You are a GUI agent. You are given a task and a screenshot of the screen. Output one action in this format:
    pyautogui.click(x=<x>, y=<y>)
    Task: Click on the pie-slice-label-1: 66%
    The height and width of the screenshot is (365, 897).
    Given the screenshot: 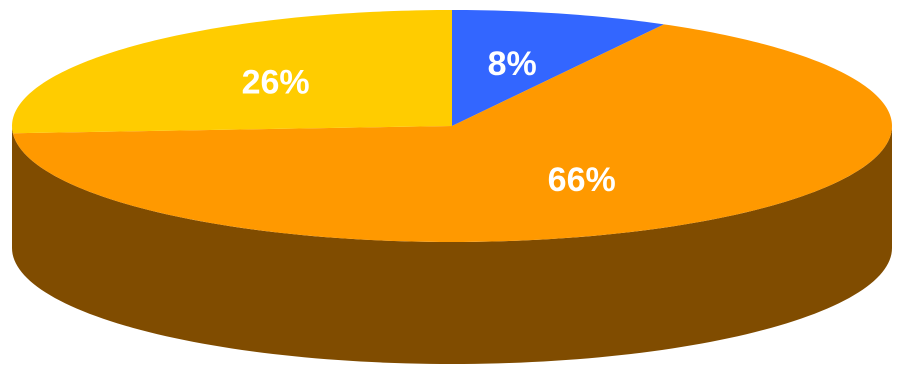 What is the action you would take?
    pyautogui.click(x=582, y=180)
    